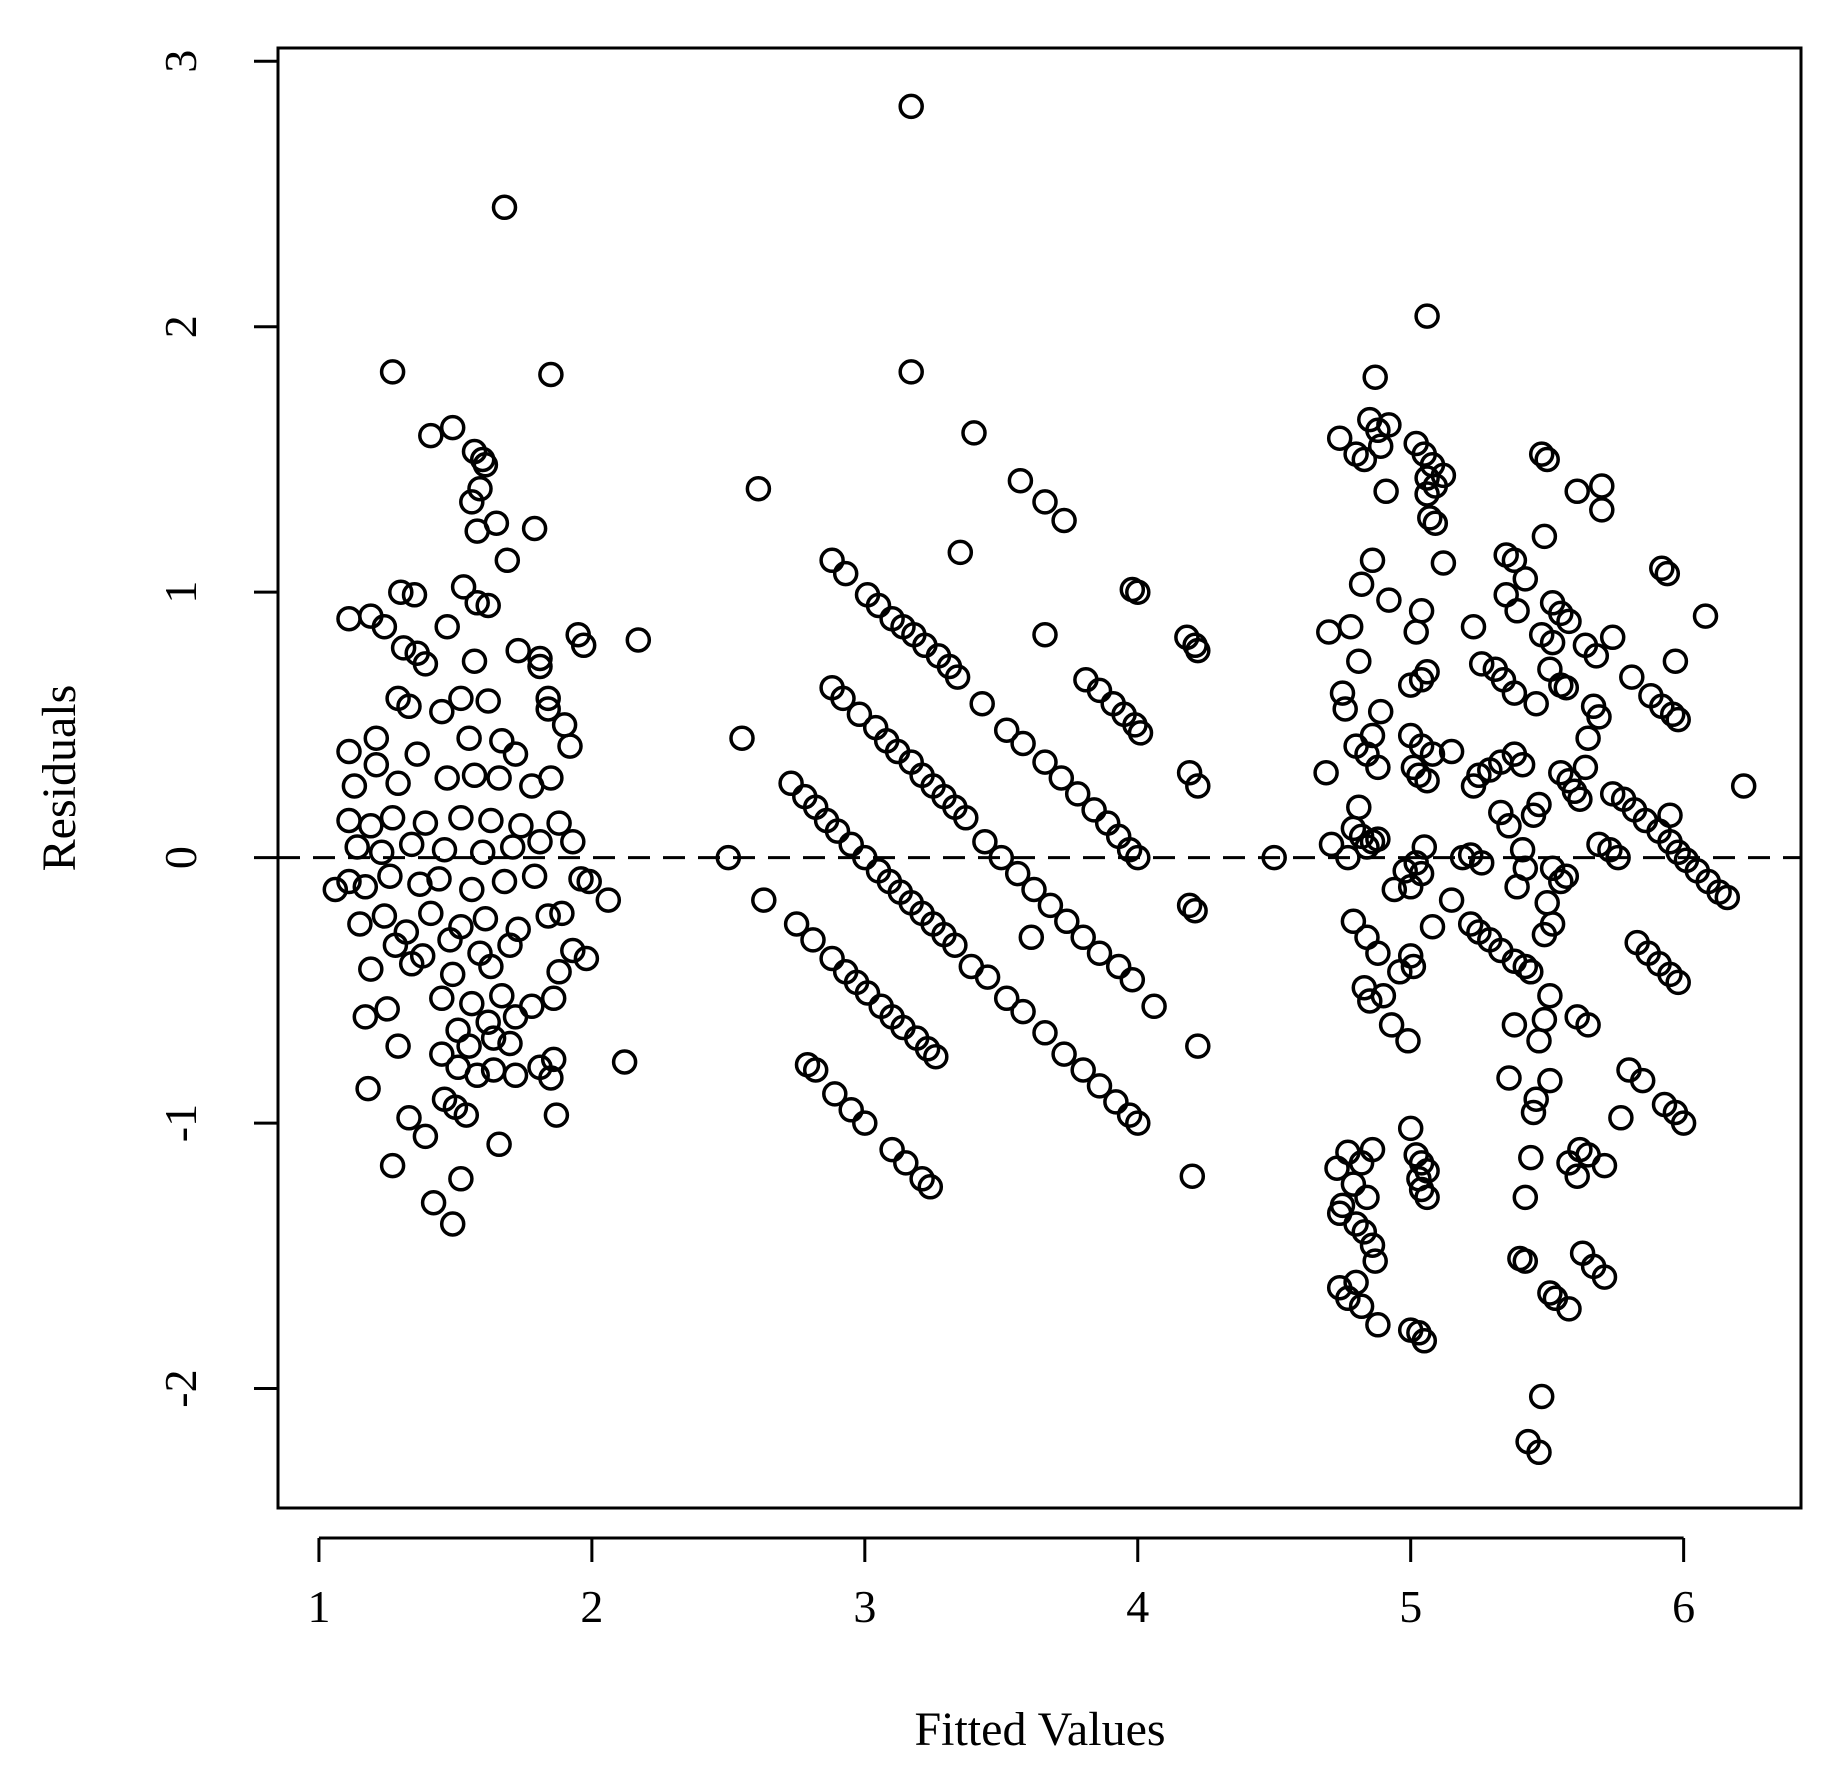 This screenshot has height=1792, width=1827. What do you see at coordinates (180, 1123) in the screenshot?
I see `y-tick-label: -1` at bounding box center [180, 1123].